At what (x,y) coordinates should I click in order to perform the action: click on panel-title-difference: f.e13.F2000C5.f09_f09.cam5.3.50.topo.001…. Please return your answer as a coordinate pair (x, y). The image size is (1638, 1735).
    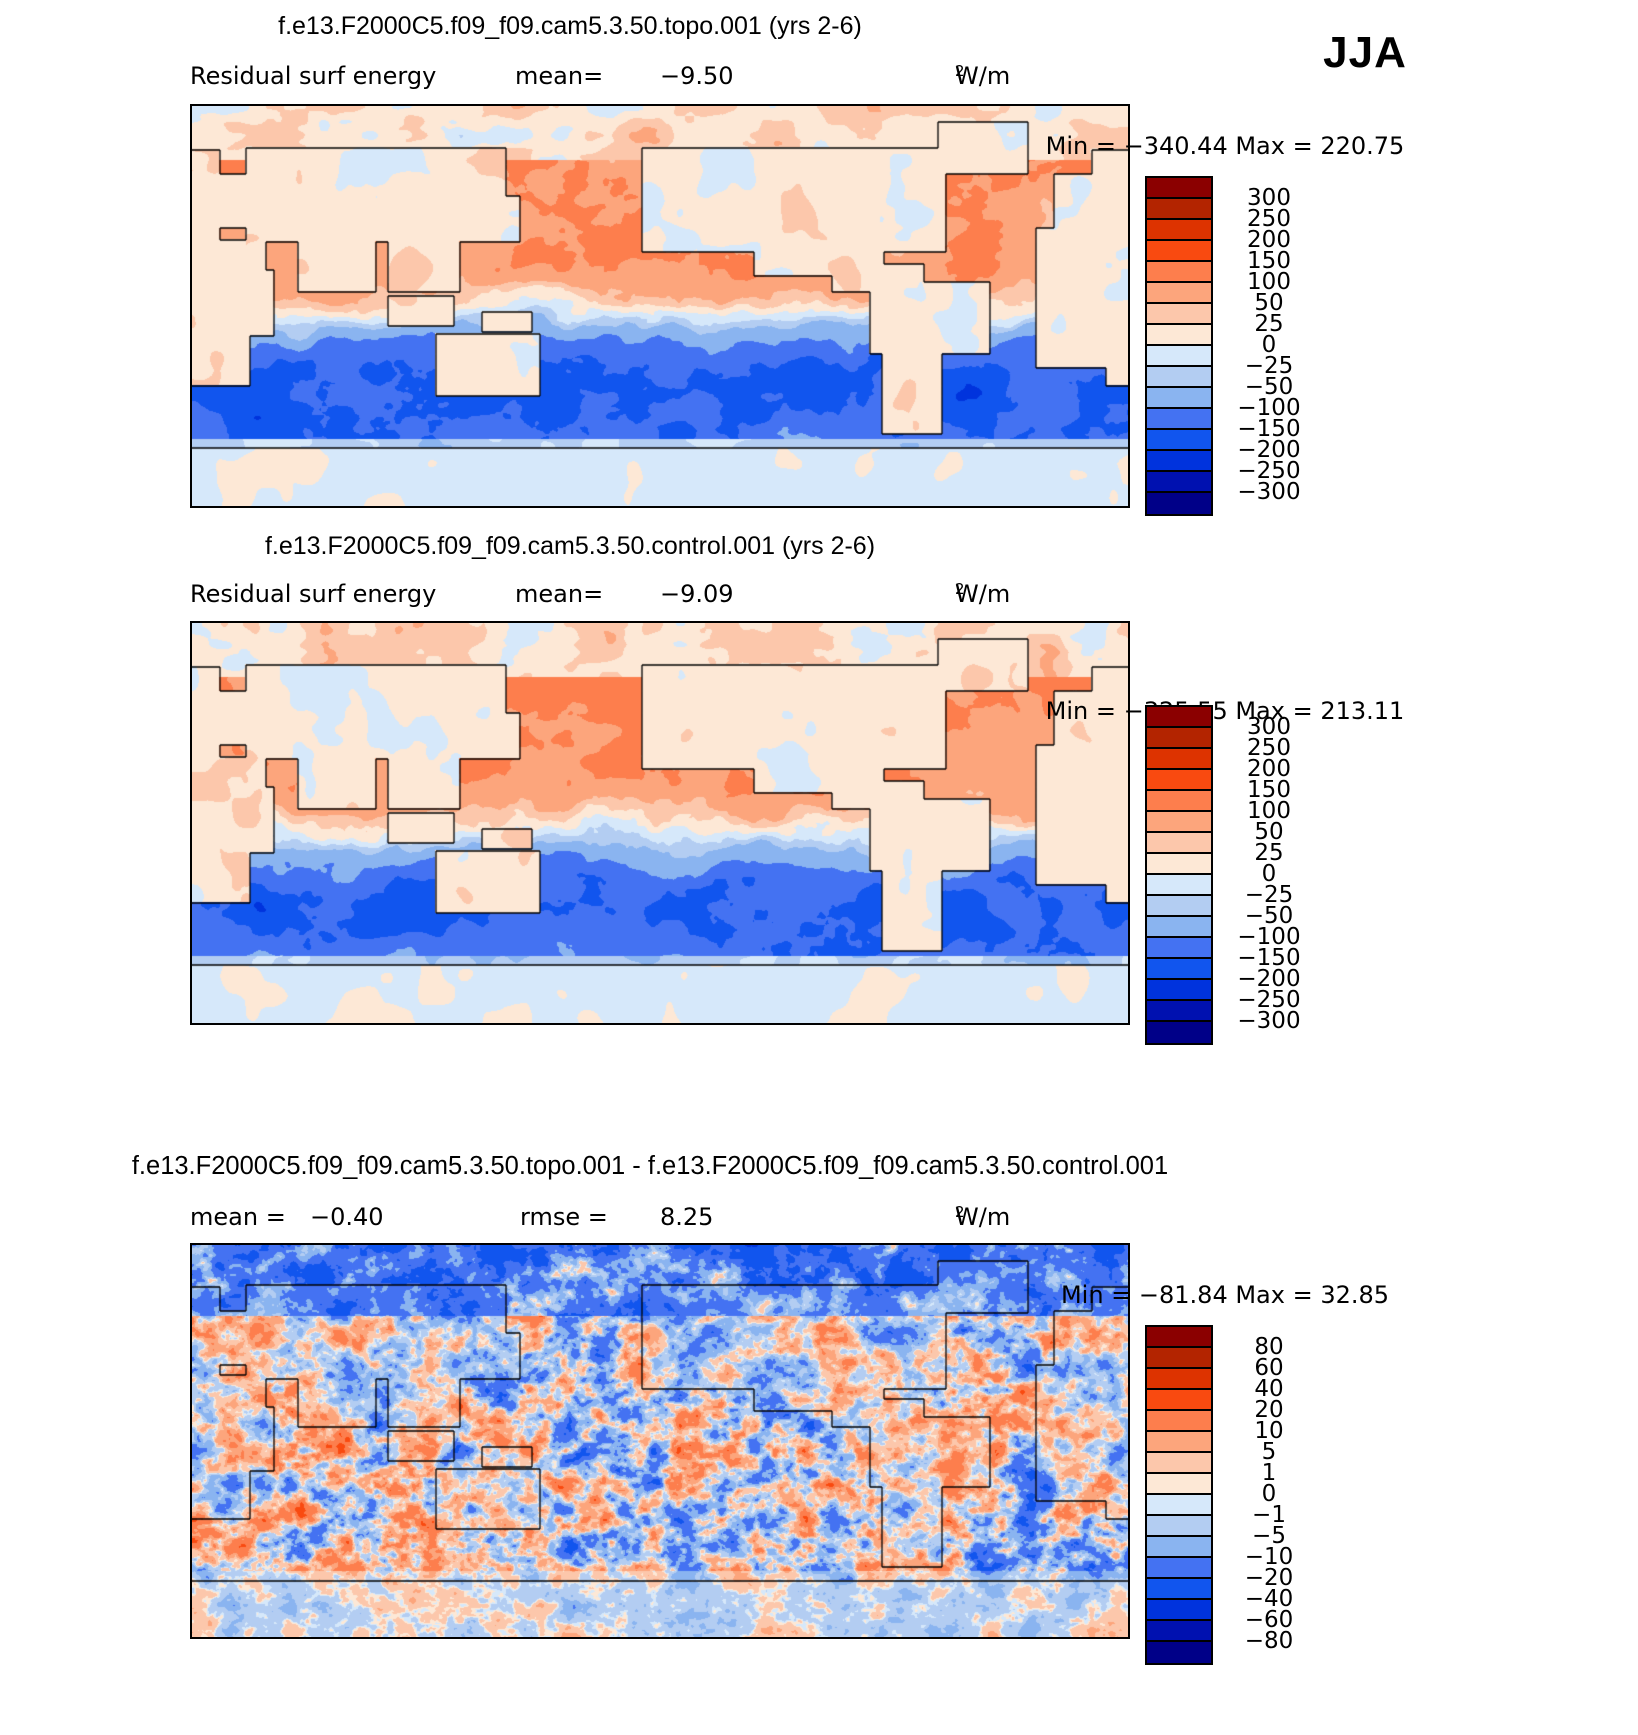
    Looking at the image, I should click on (650, 1166).